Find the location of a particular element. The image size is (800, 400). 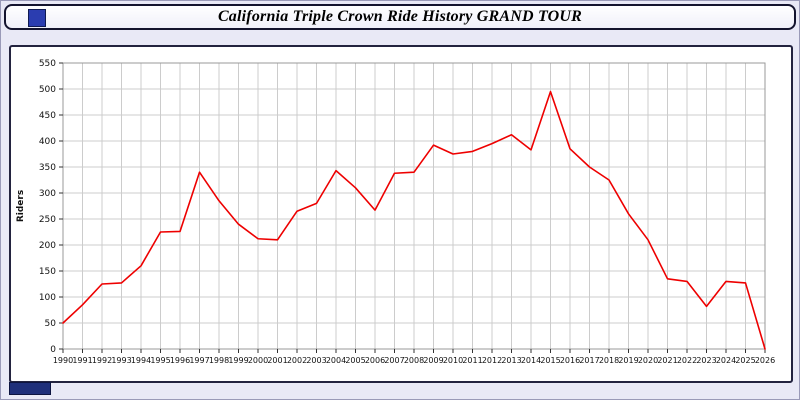

svg-text: 2017 is located at coordinates (589, 360).